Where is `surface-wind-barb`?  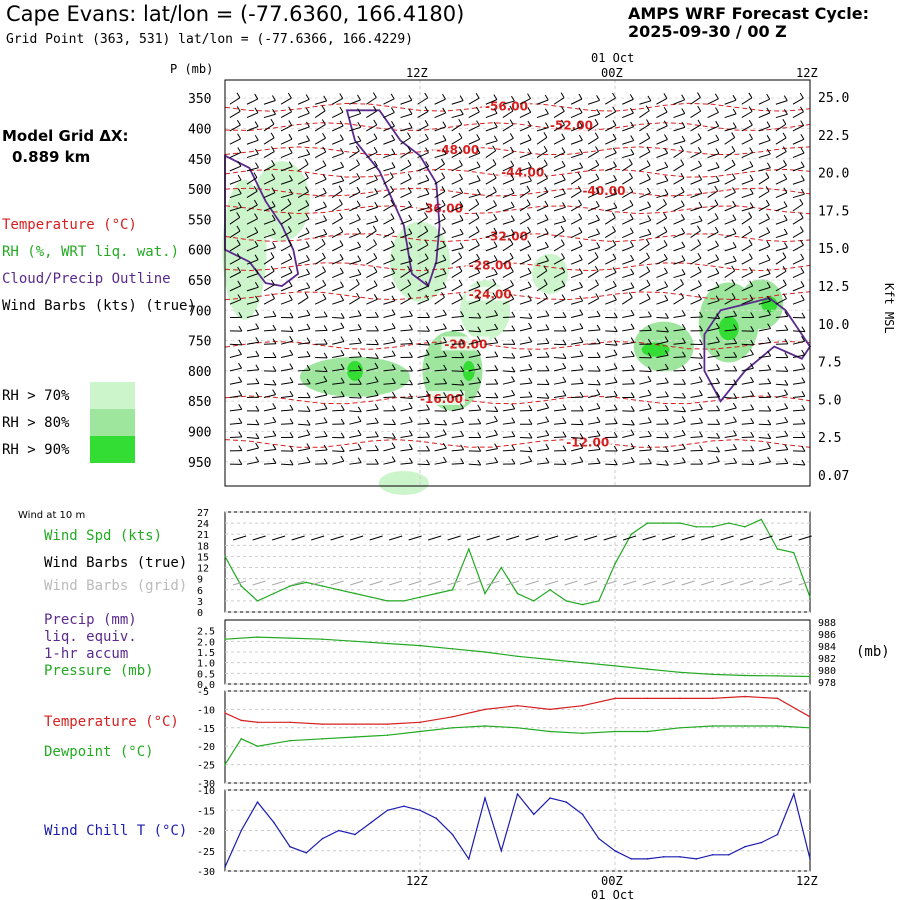
surface-wind-barb is located at coordinates (590, 538).